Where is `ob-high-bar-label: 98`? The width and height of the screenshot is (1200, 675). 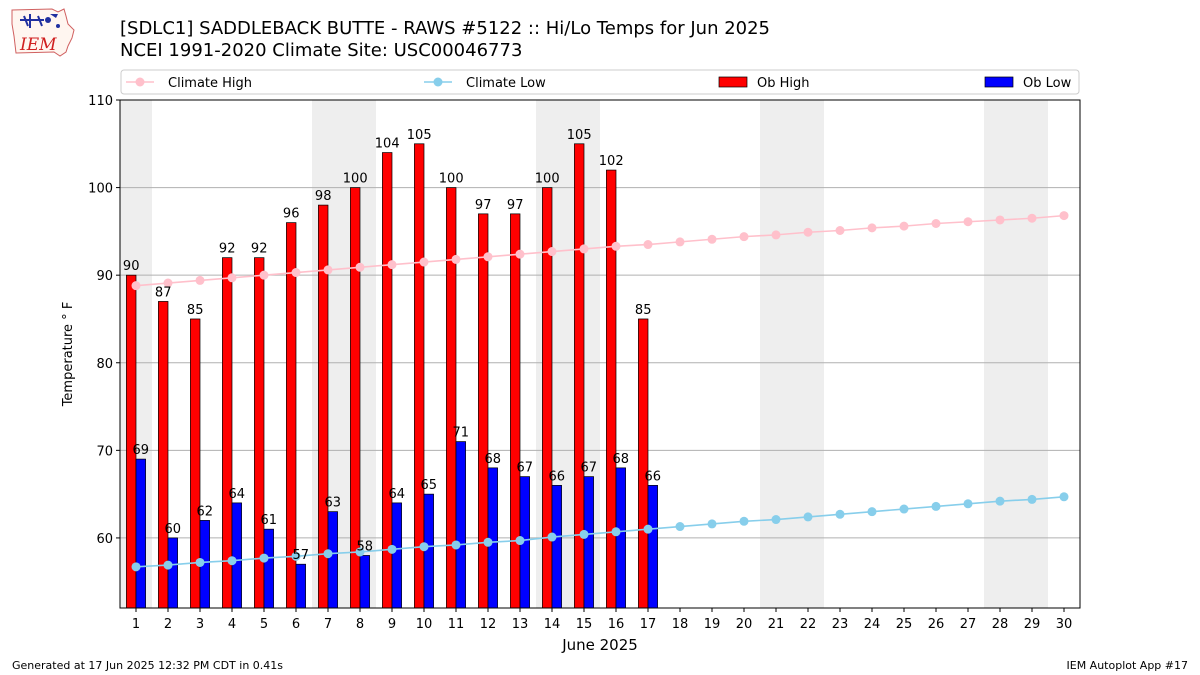 ob-high-bar-label: 98 is located at coordinates (323, 196).